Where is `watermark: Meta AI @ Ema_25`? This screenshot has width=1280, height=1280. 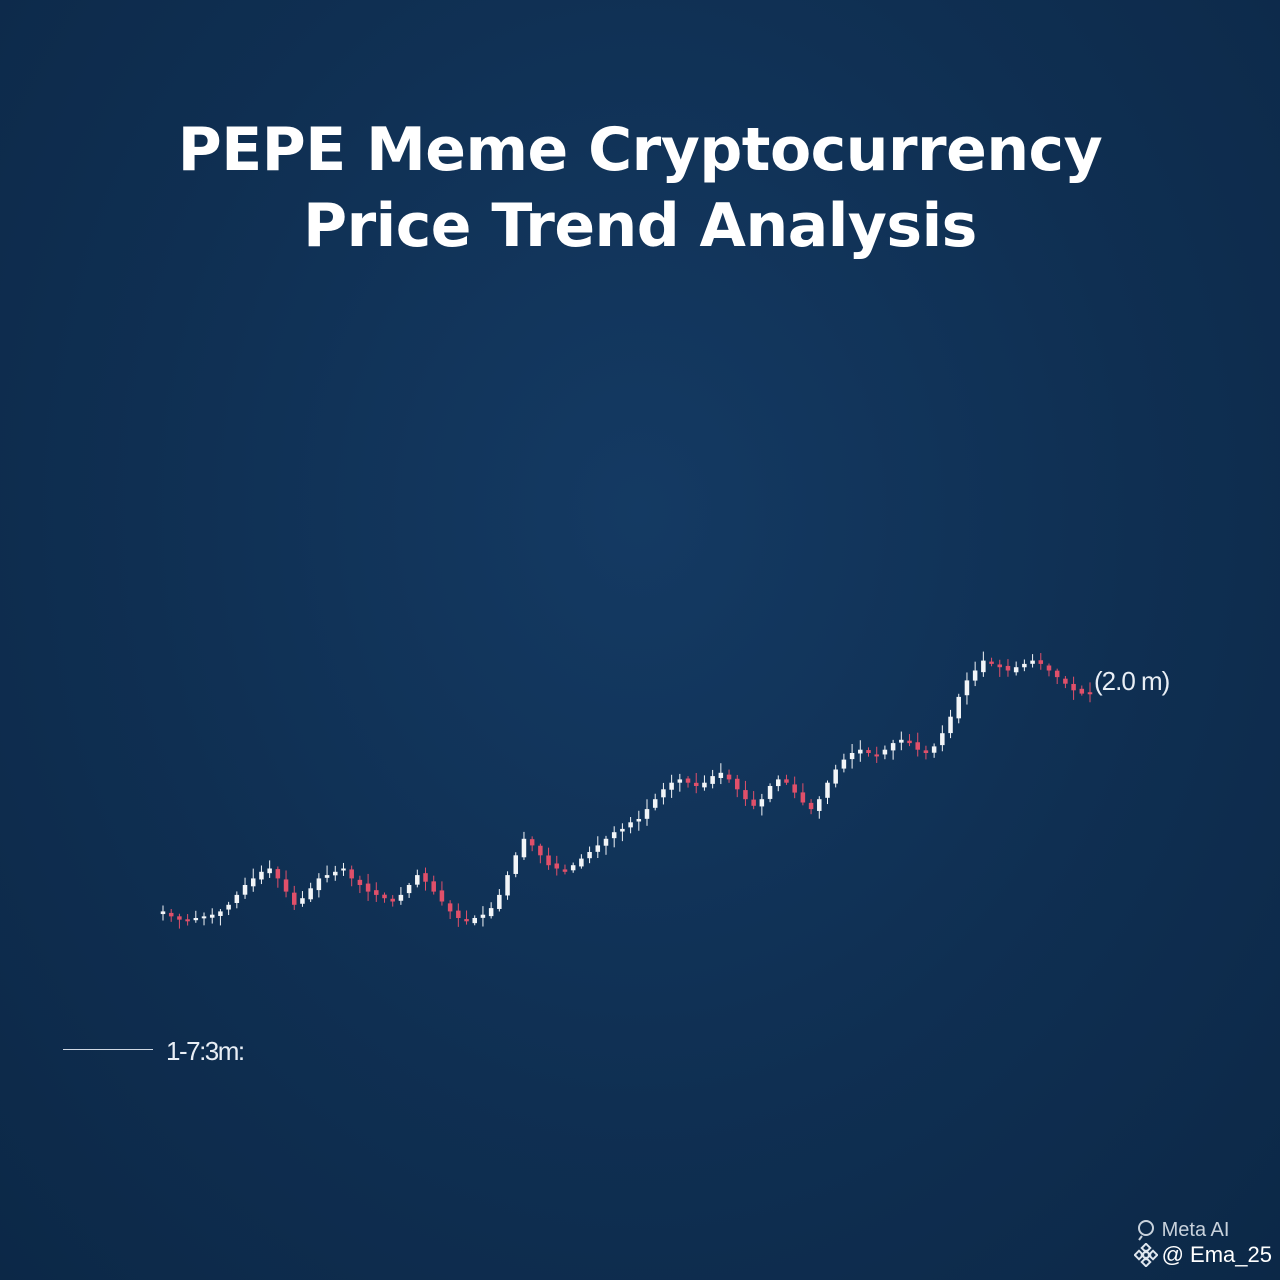
watermark: Meta AI @ Ema_25 is located at coordinates (1202, 1243).